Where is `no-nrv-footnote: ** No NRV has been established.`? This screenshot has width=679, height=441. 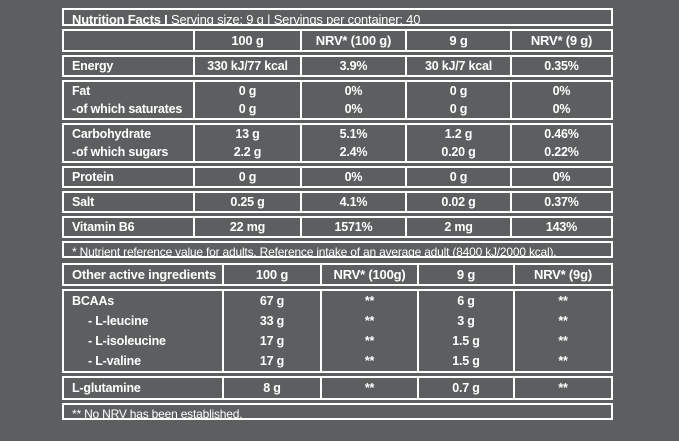
no-nrv-footnote: ** No NRV has been established. is located at coordinates (337, 411).